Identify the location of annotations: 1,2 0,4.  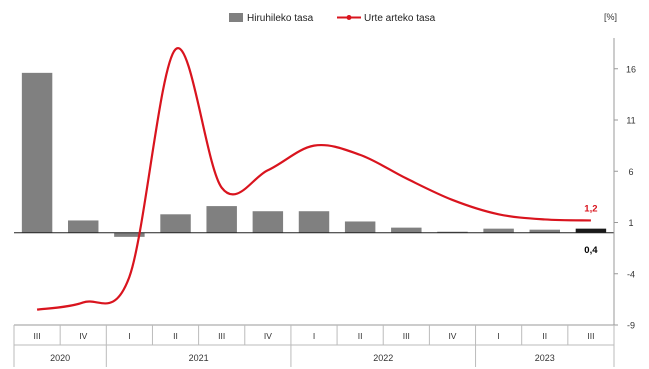
(591, 229).